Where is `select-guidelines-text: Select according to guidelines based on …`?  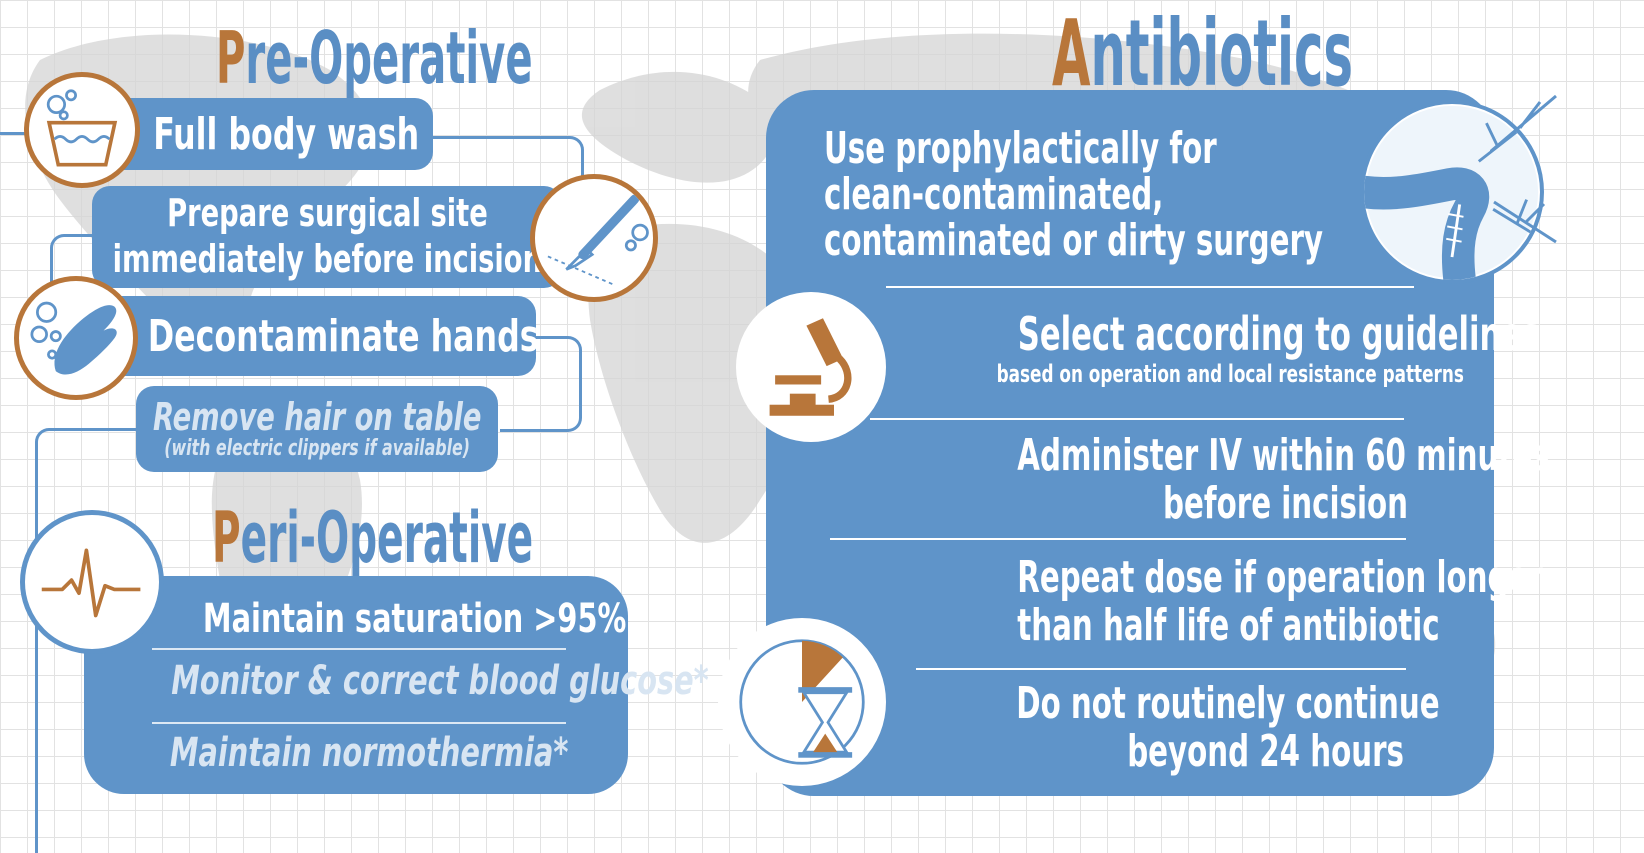 select-guidelines-text: Select according to guidelines based on … is located at coordinates (1210, 347).